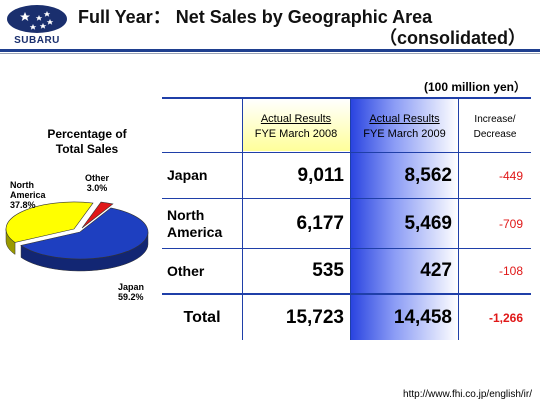 Image resolution: width=540 pixels, height=405 pixels. Describe the element at coordinates (37, 40) in the screenshot. I see `brand-name: SUBARU` at that location.